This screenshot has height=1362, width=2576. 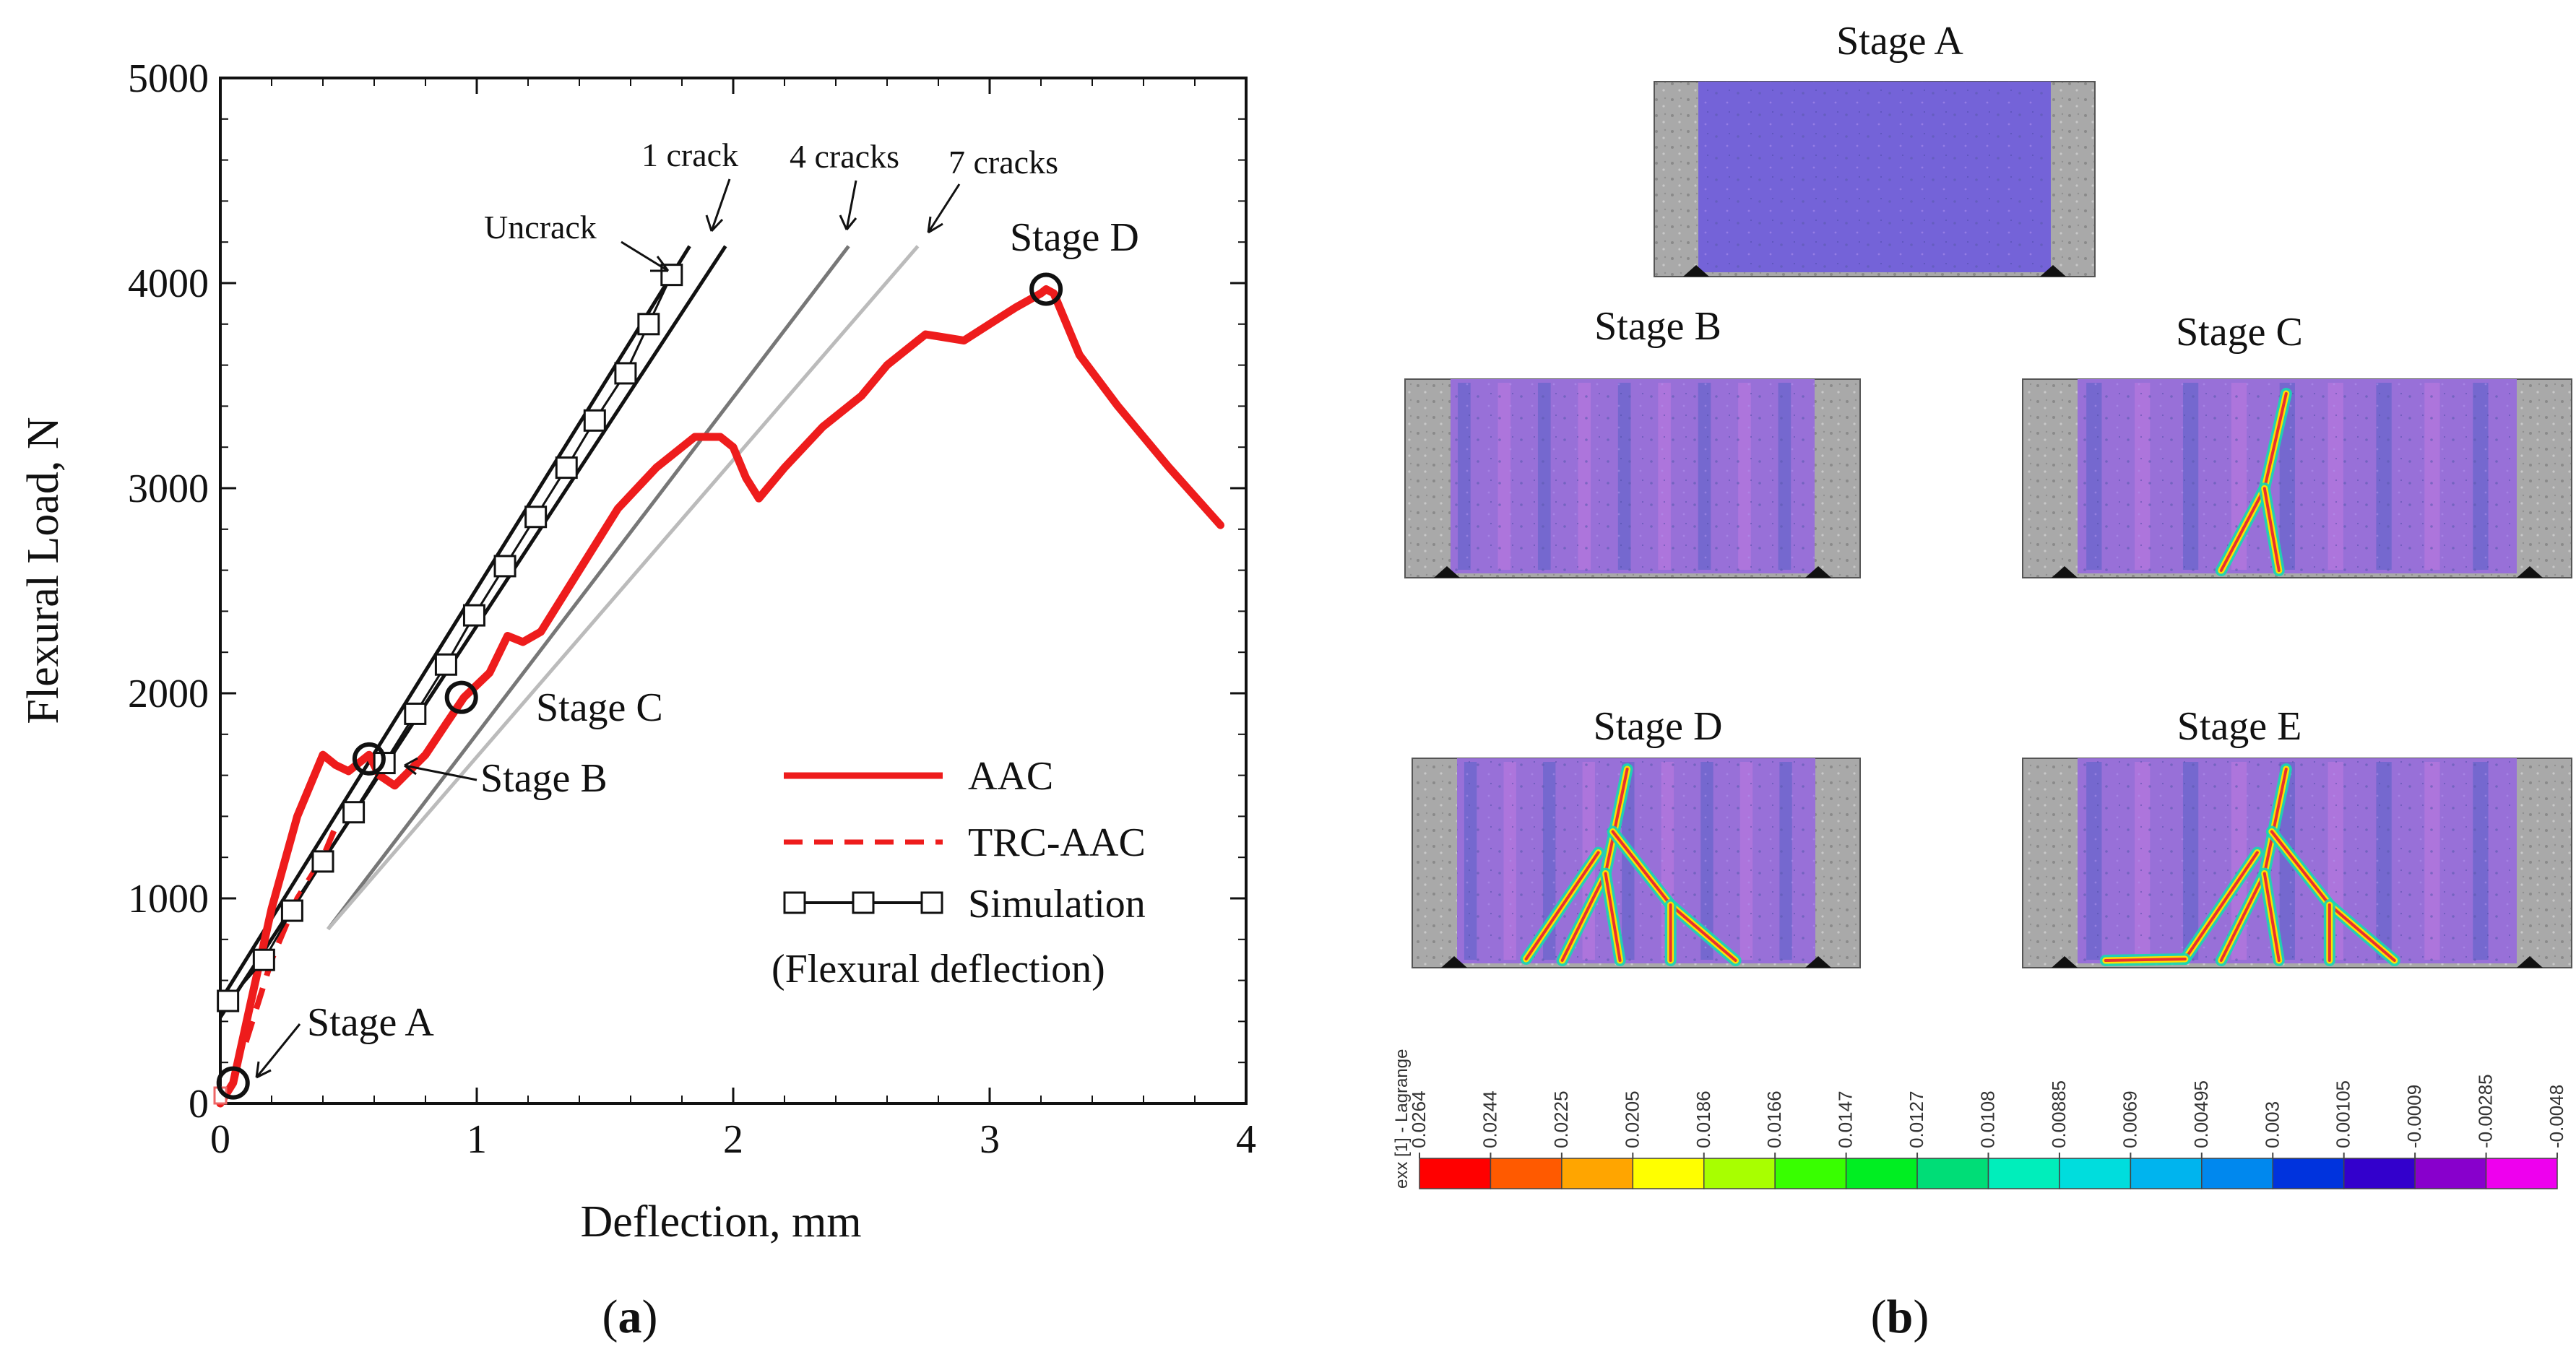 I want to click on colorbar-tick-label: 0.0108, so click(x=1988, y=1119).